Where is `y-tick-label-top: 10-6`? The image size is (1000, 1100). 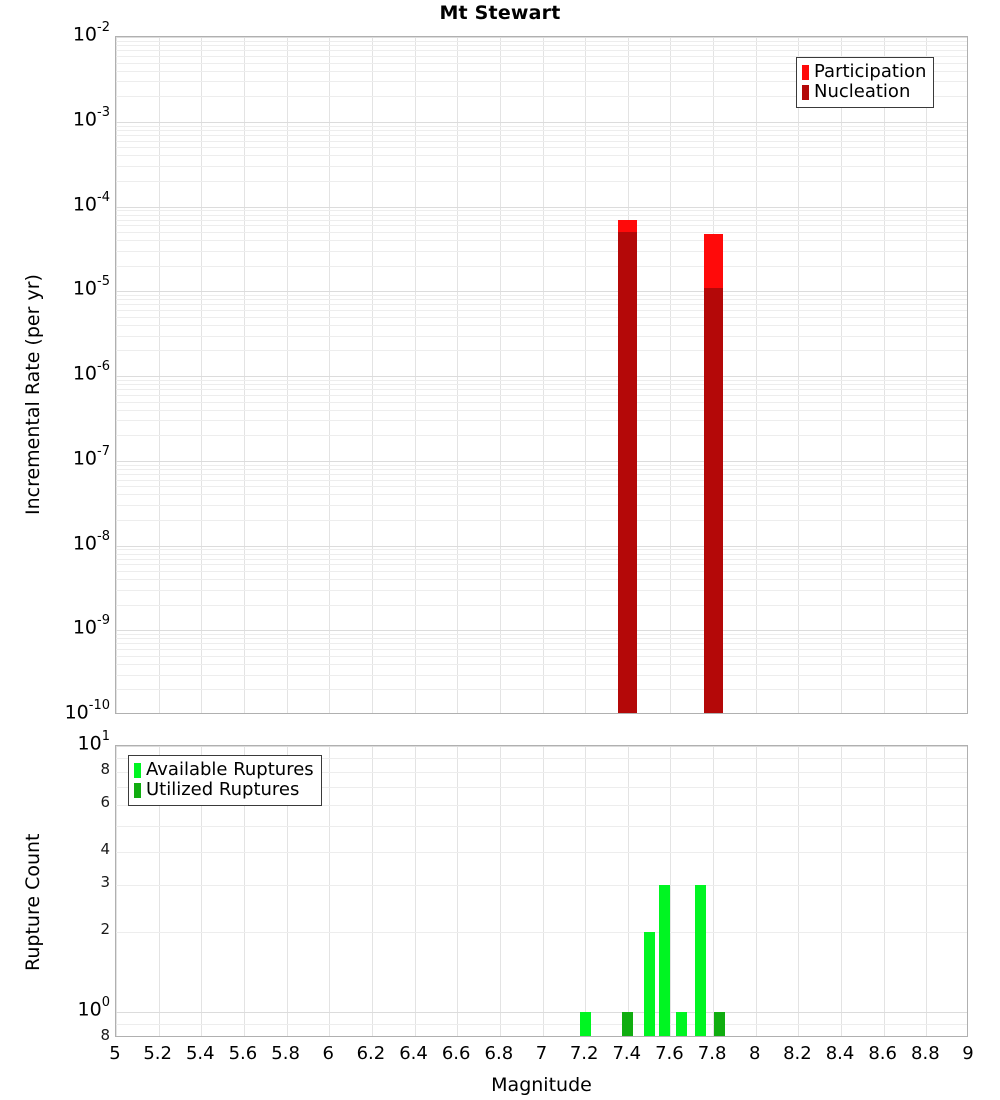
y-tick-label-top: 10-6 is located at coordinates (55, 371).